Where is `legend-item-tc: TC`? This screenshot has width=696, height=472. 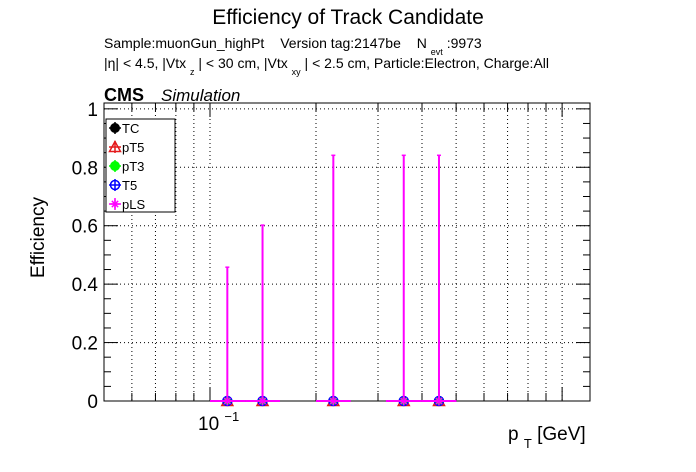 legend-item-tc: TC is located at coordinates (124, 128).